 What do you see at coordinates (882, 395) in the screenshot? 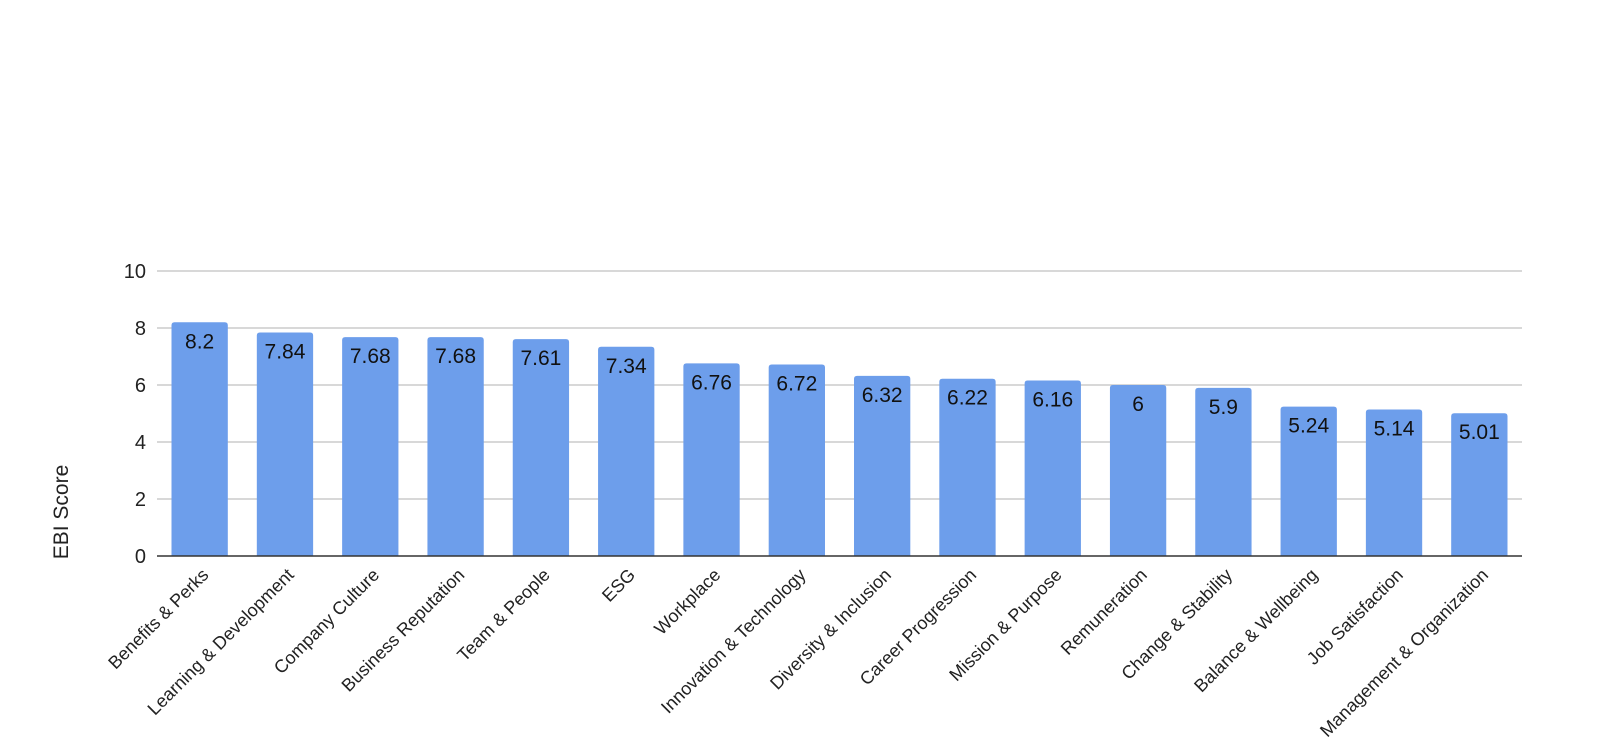
I see `data-label: 6.32` at bounding box center [882, 395].